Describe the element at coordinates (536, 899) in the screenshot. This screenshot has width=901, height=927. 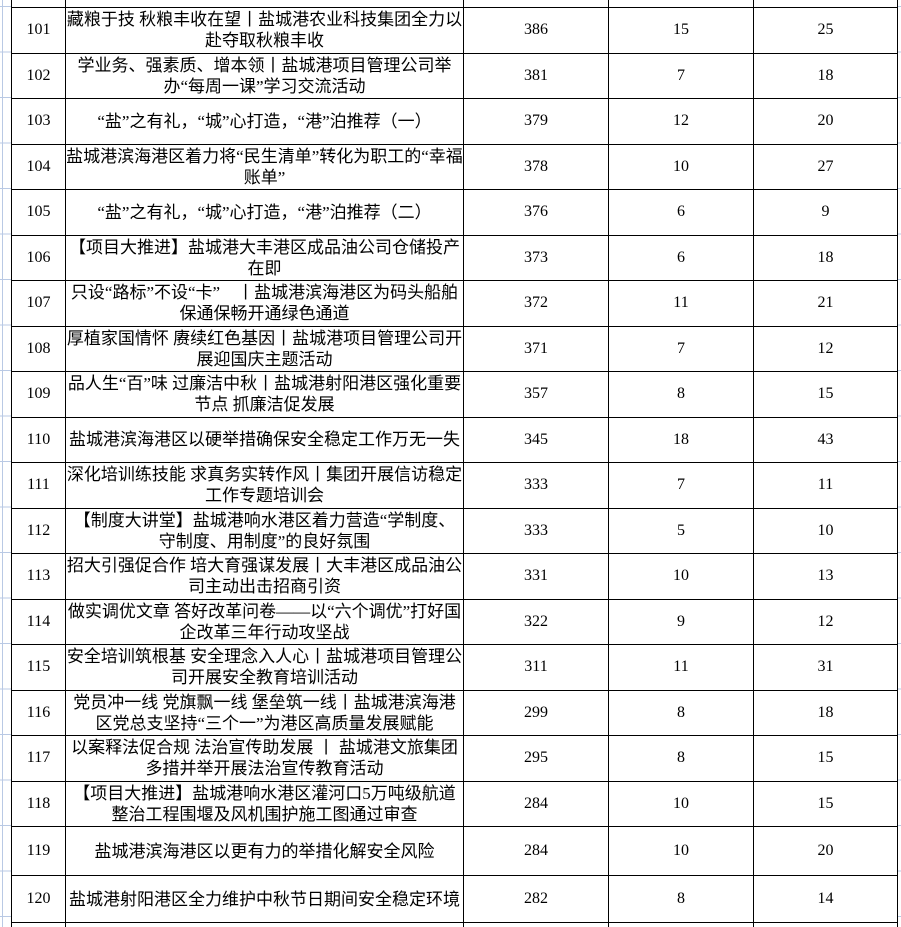
I see `cell-value-1: 282` at that location.